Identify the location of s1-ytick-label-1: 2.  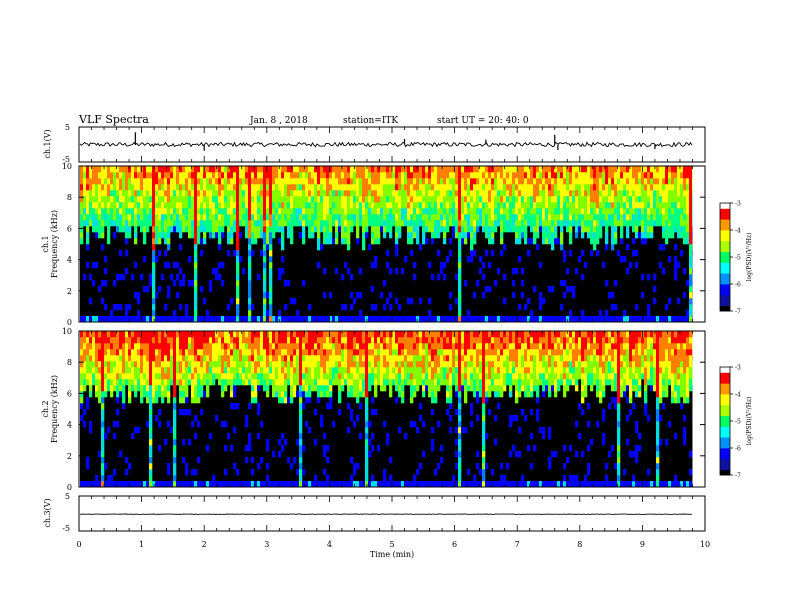
(69, 291).